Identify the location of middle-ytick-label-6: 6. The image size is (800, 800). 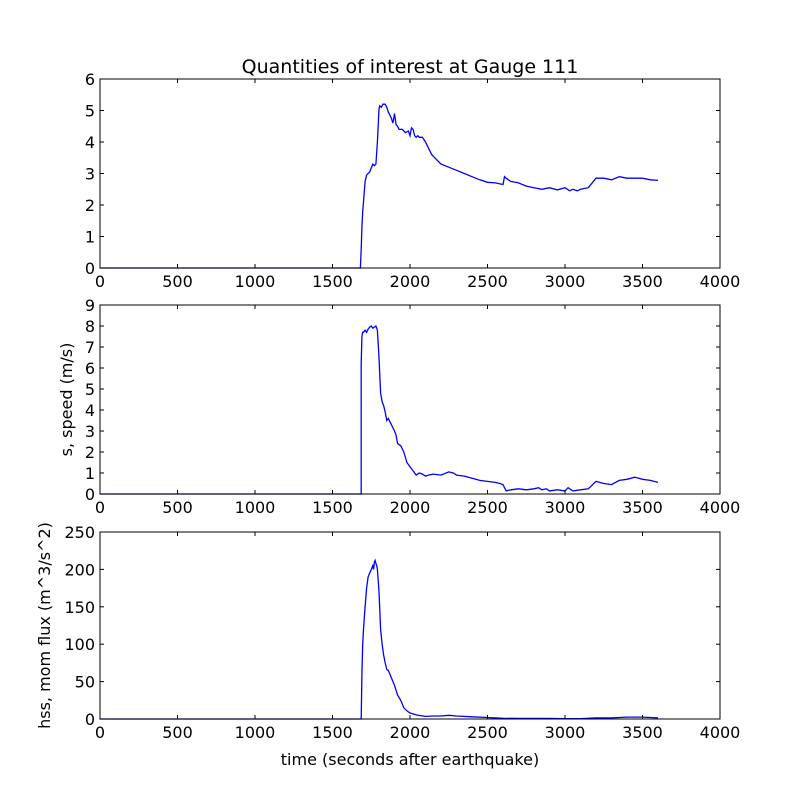
(90, 368).